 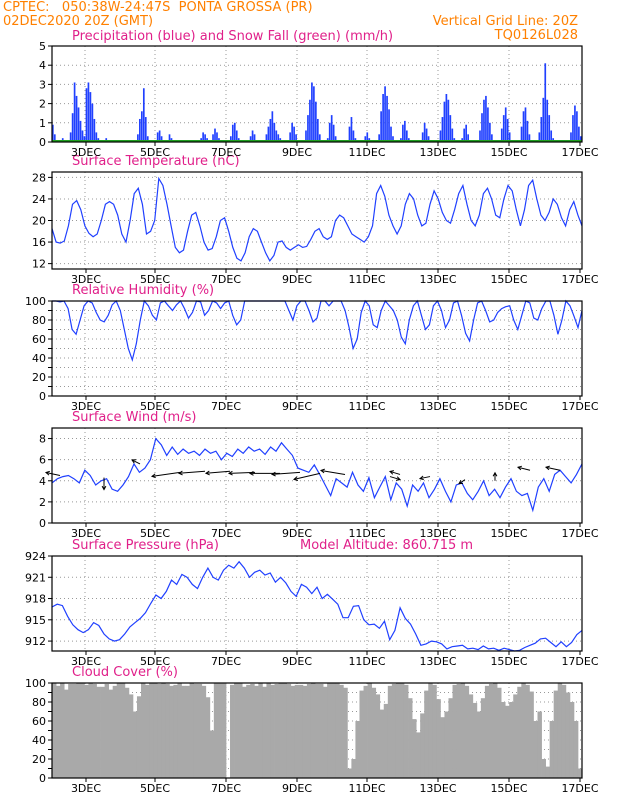 What do you see at coordinates (505, 21) in the screenshot?
I see `header-grid-line: Vertical Grid Line: 20Z` at bounding box center [505, 21].